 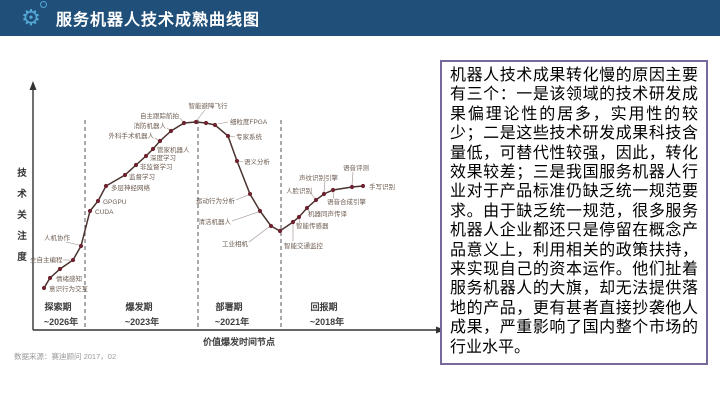 What do you see at coordinates (249, 136) in the screenshot?
I see `milestone-label: 专家系统` at bounding box center [249, 136].